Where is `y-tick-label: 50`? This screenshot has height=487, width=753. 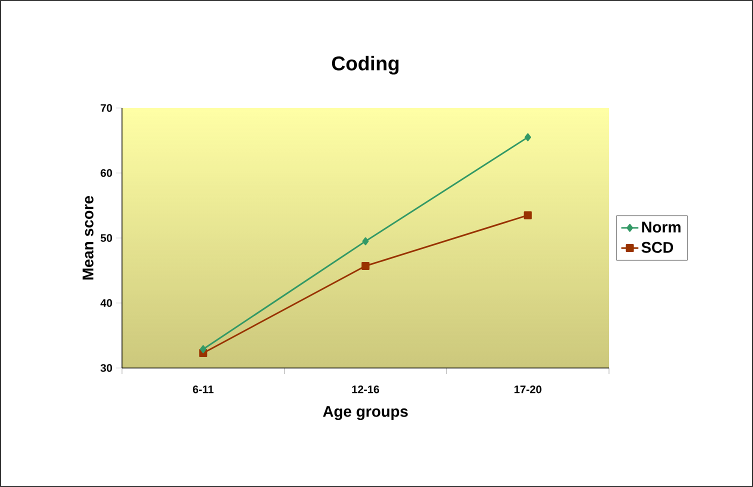 y-tick-label: 50 is located at coordinates (106, 238).